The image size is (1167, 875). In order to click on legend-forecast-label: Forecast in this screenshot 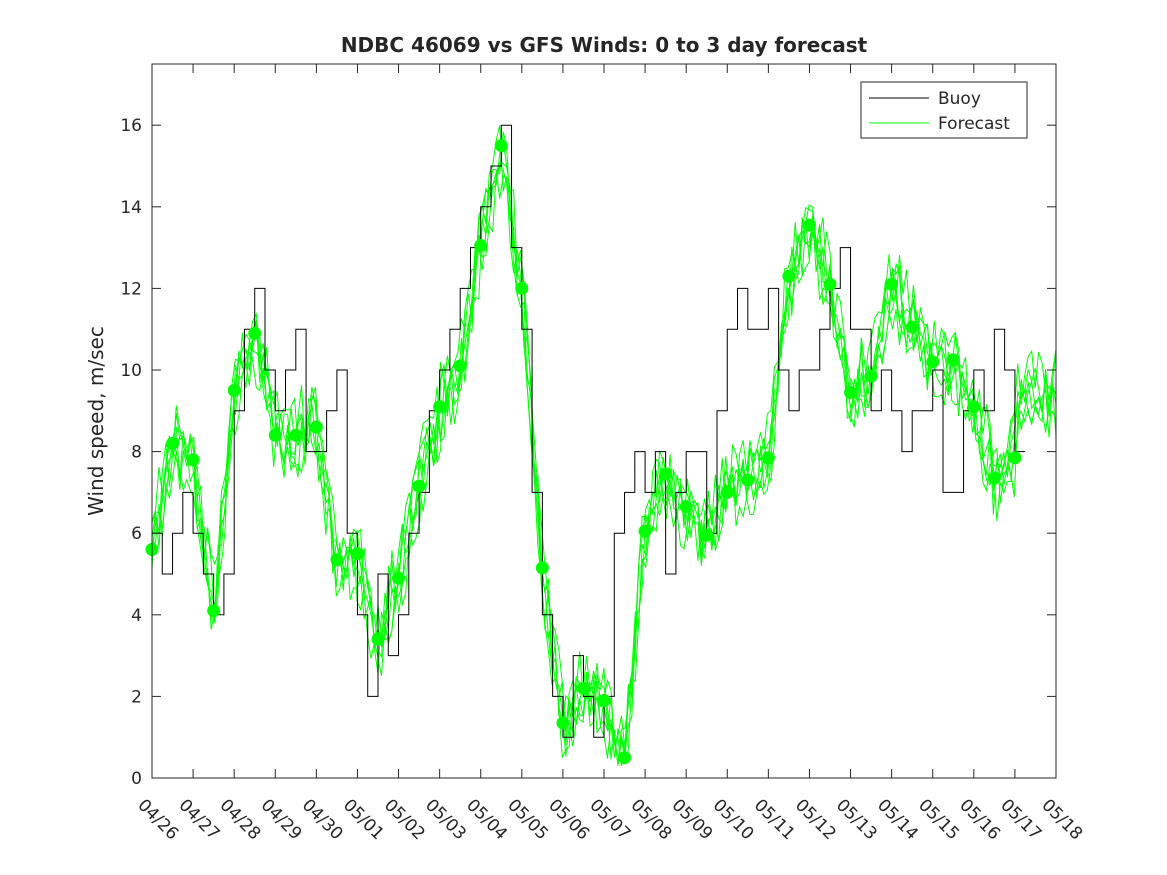, I will do `click(974, 124)`.